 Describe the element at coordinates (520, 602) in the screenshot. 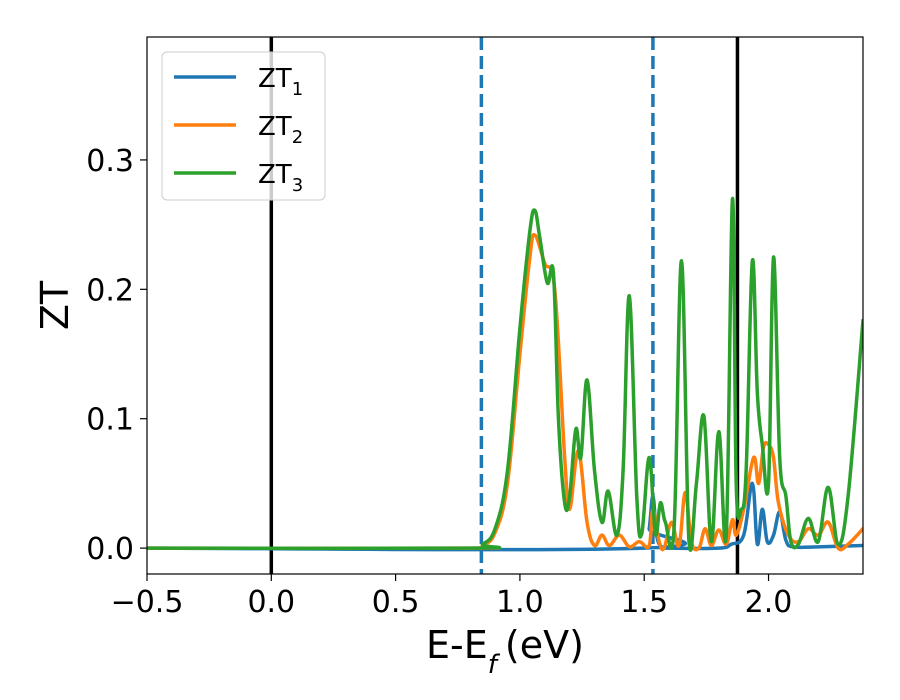

I see `x-tick-label: 1.0` at that location.